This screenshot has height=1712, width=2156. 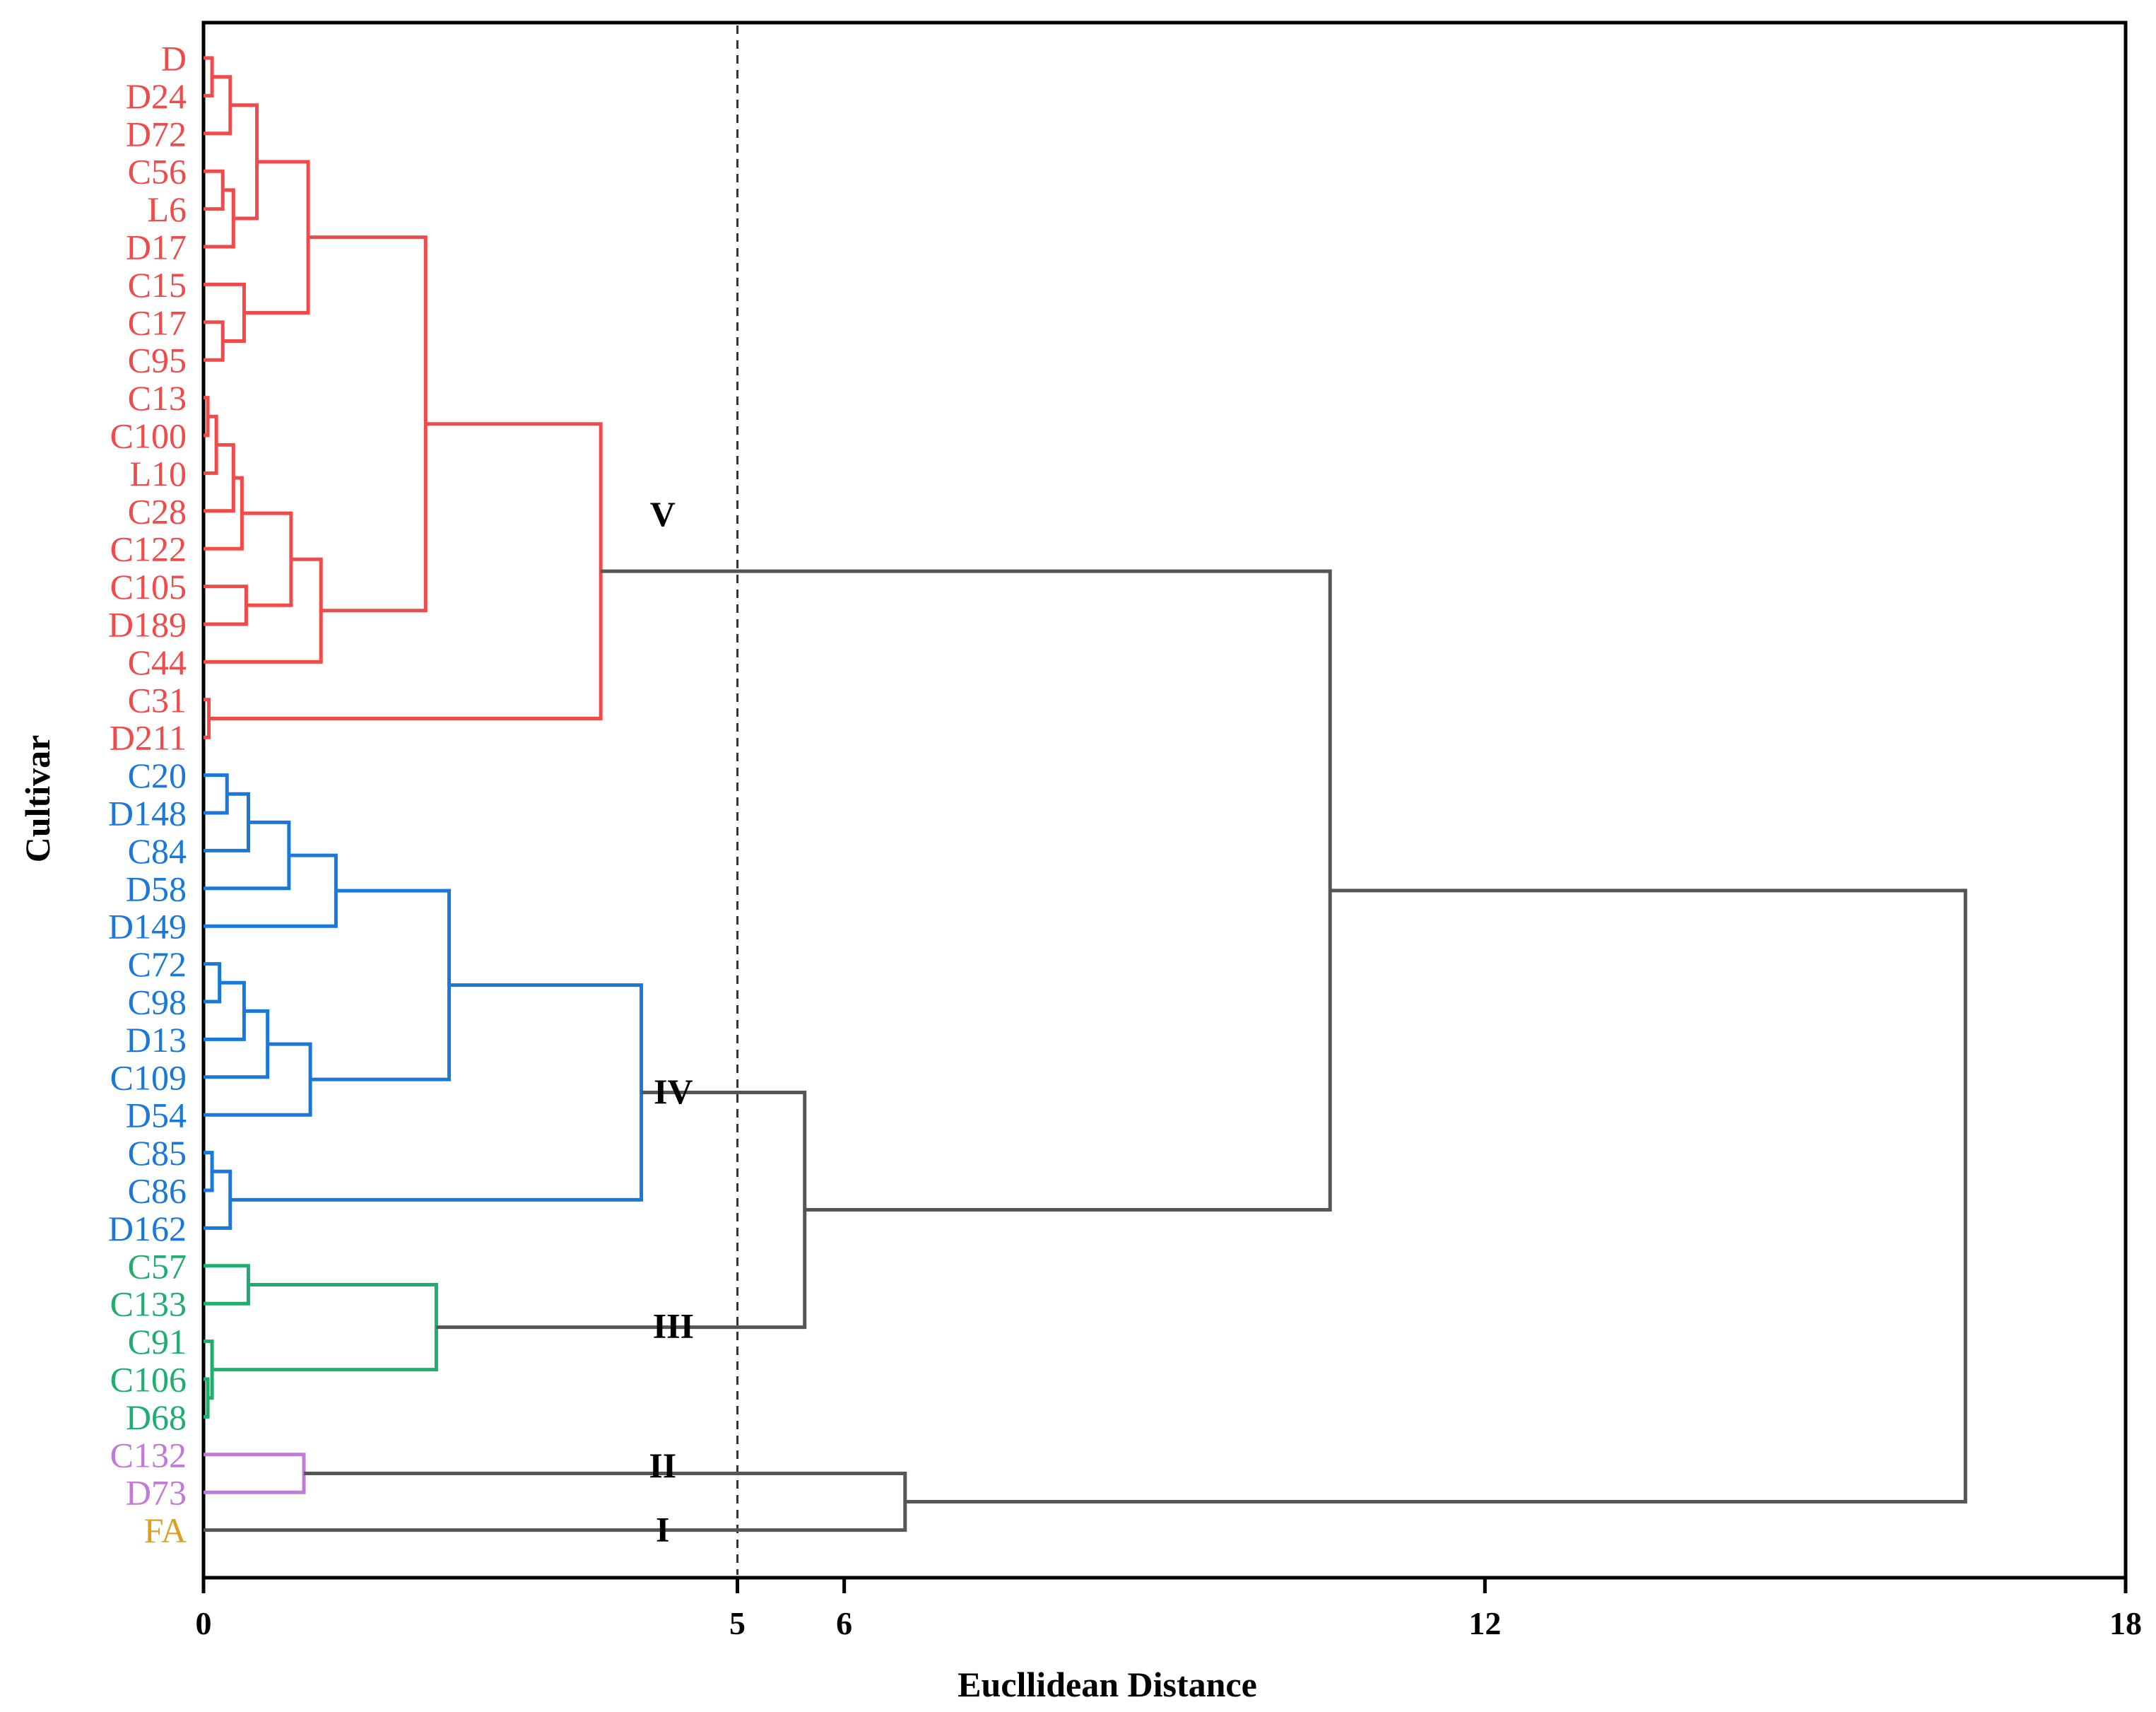 What do you see at coordinates (214, 341) in the screenshot?
I see `merge-v6` at bounding box center [214, 341].